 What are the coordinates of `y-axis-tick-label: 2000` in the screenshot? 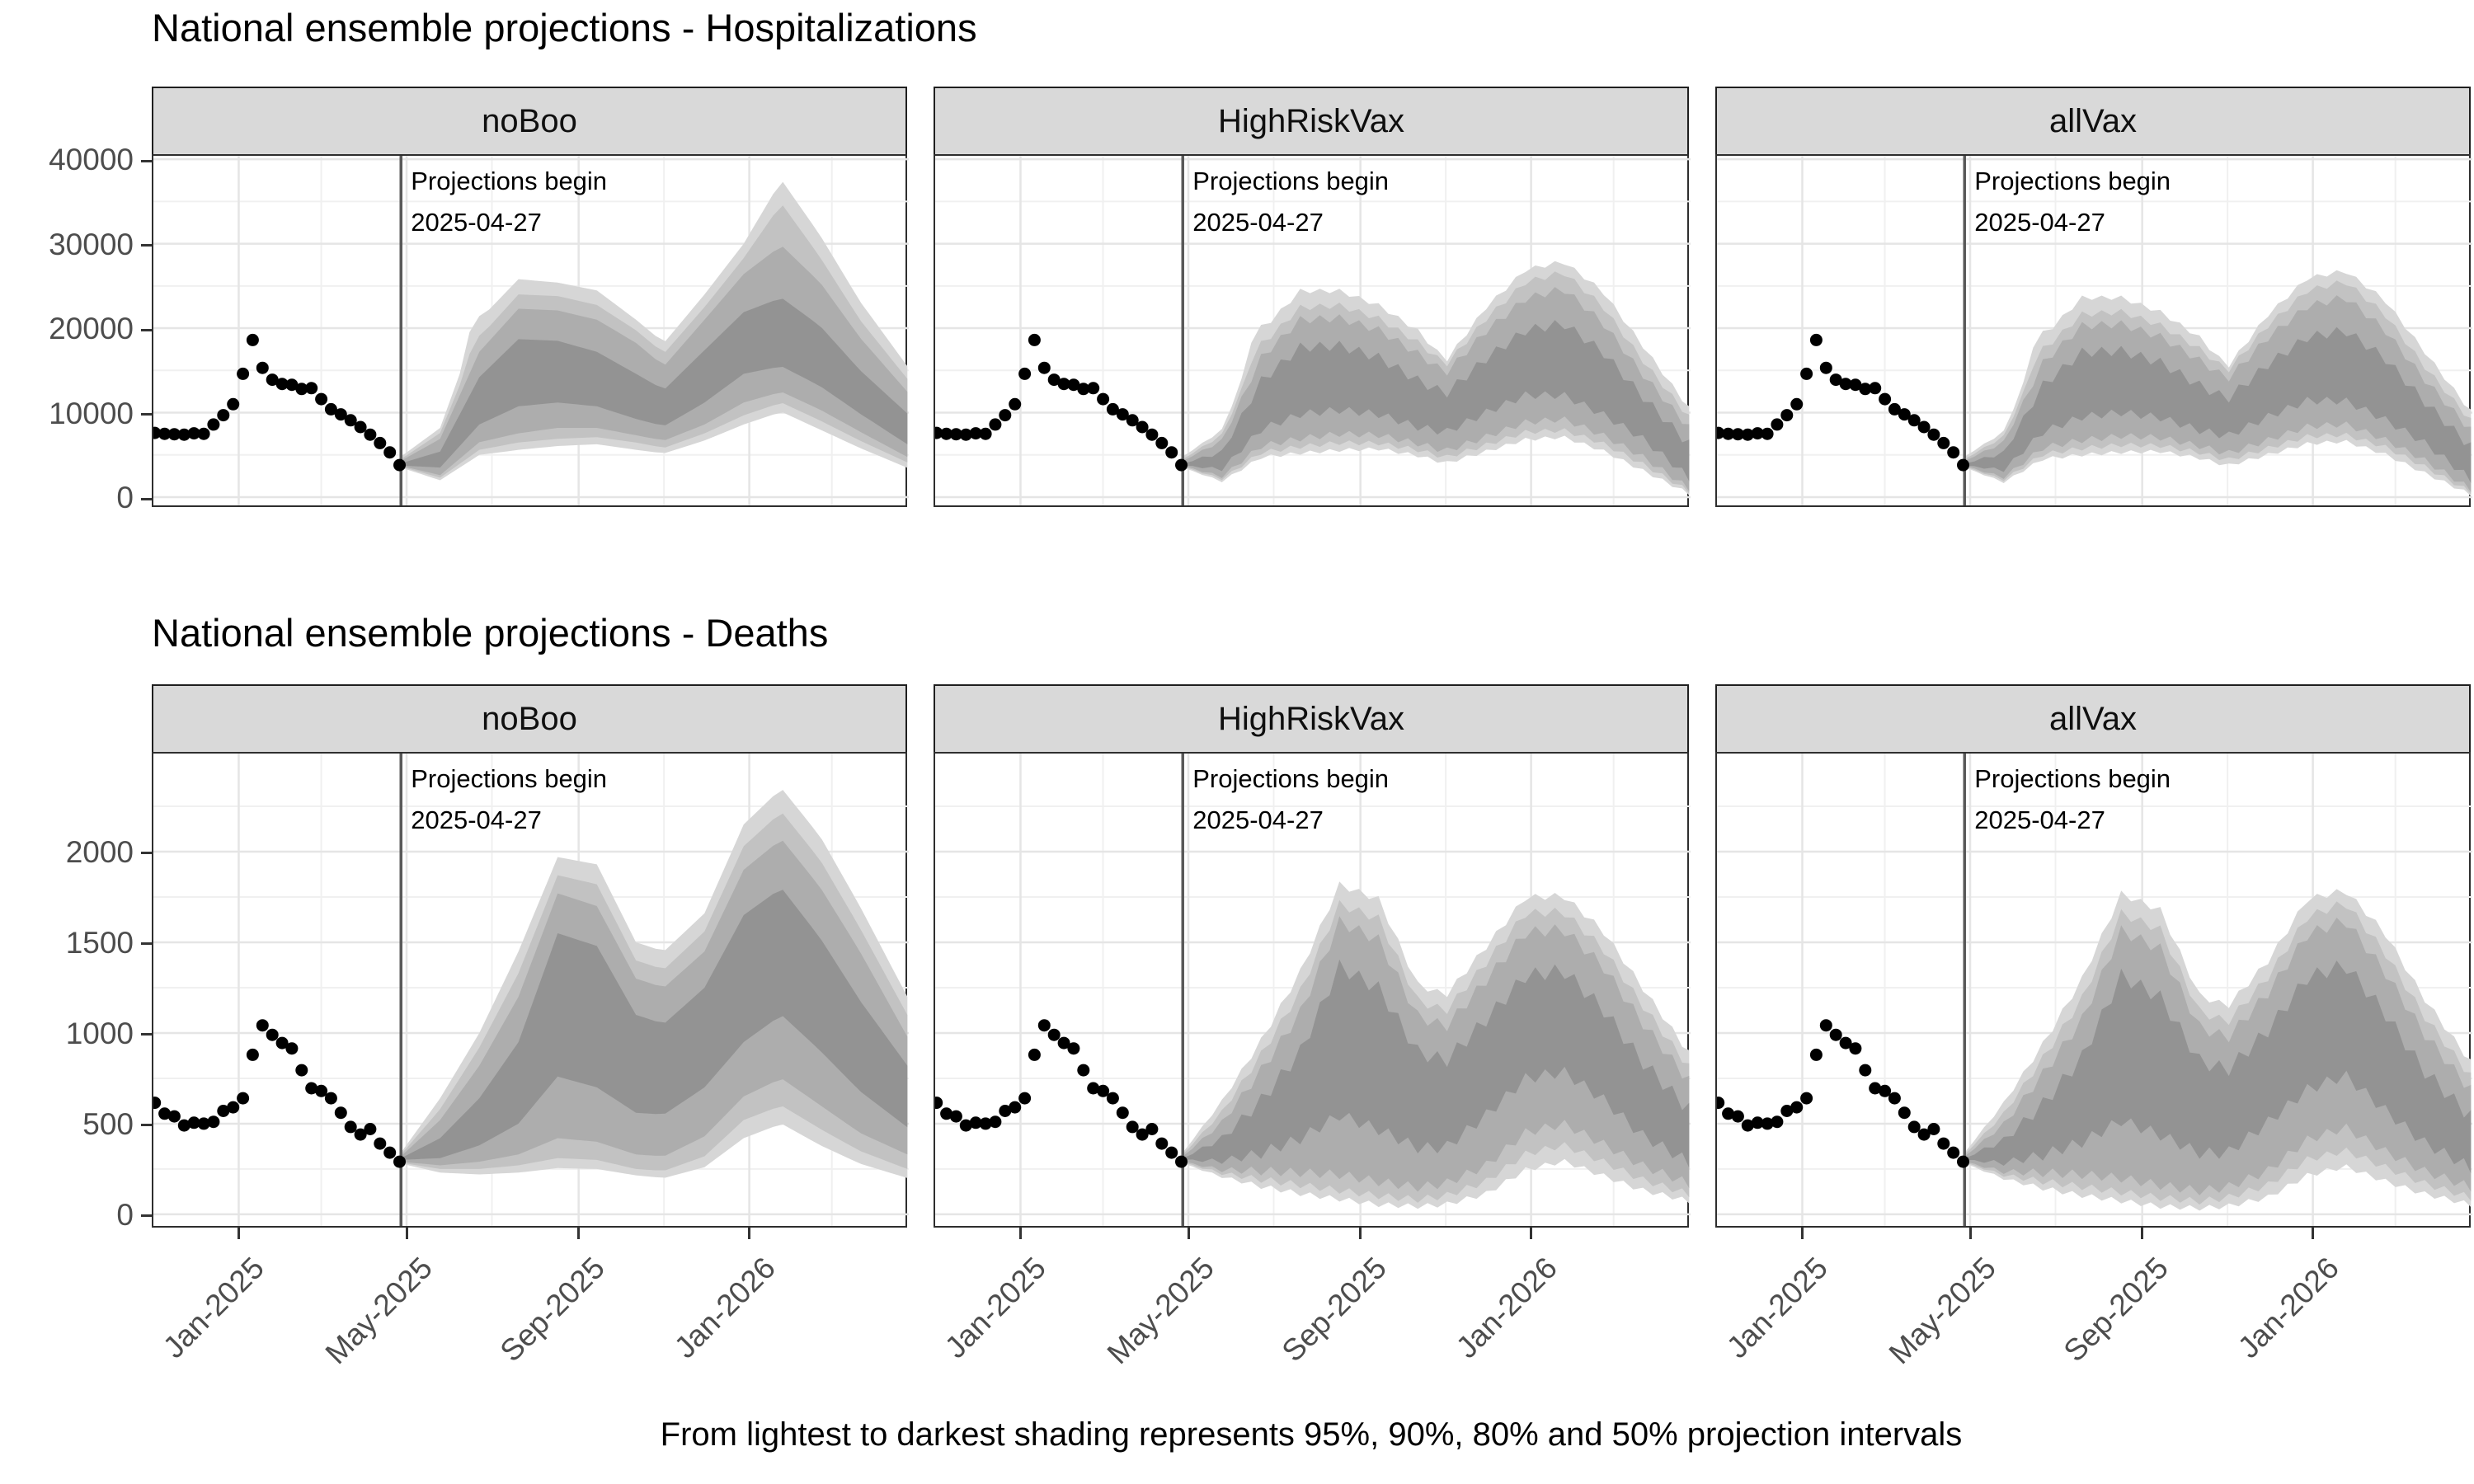 It's located at (99, 851).